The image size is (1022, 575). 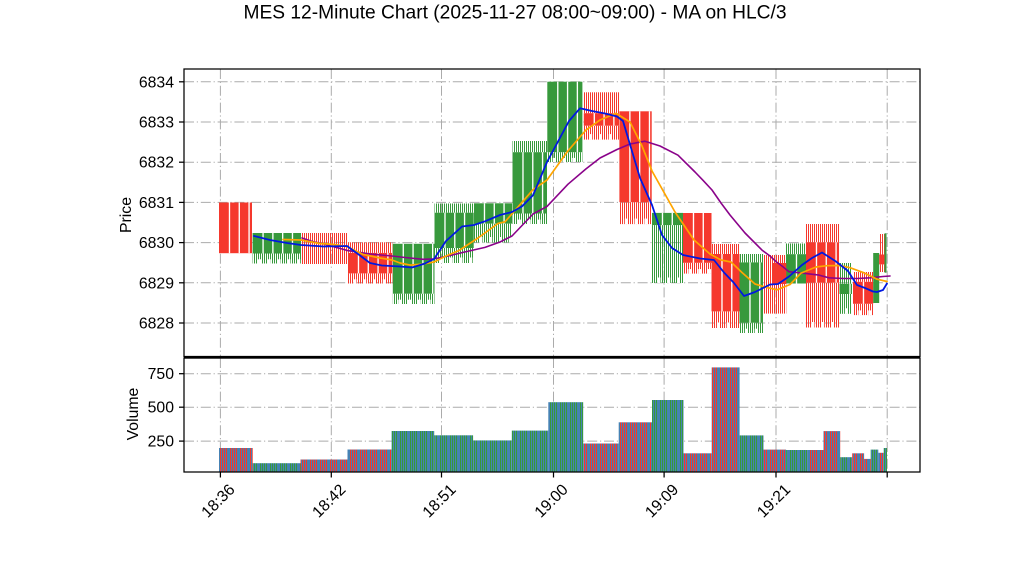 What do you see at coordinates (156, 82) in the screenshot?
I see `svg-text: 6834` at bounding box center [156, 82].